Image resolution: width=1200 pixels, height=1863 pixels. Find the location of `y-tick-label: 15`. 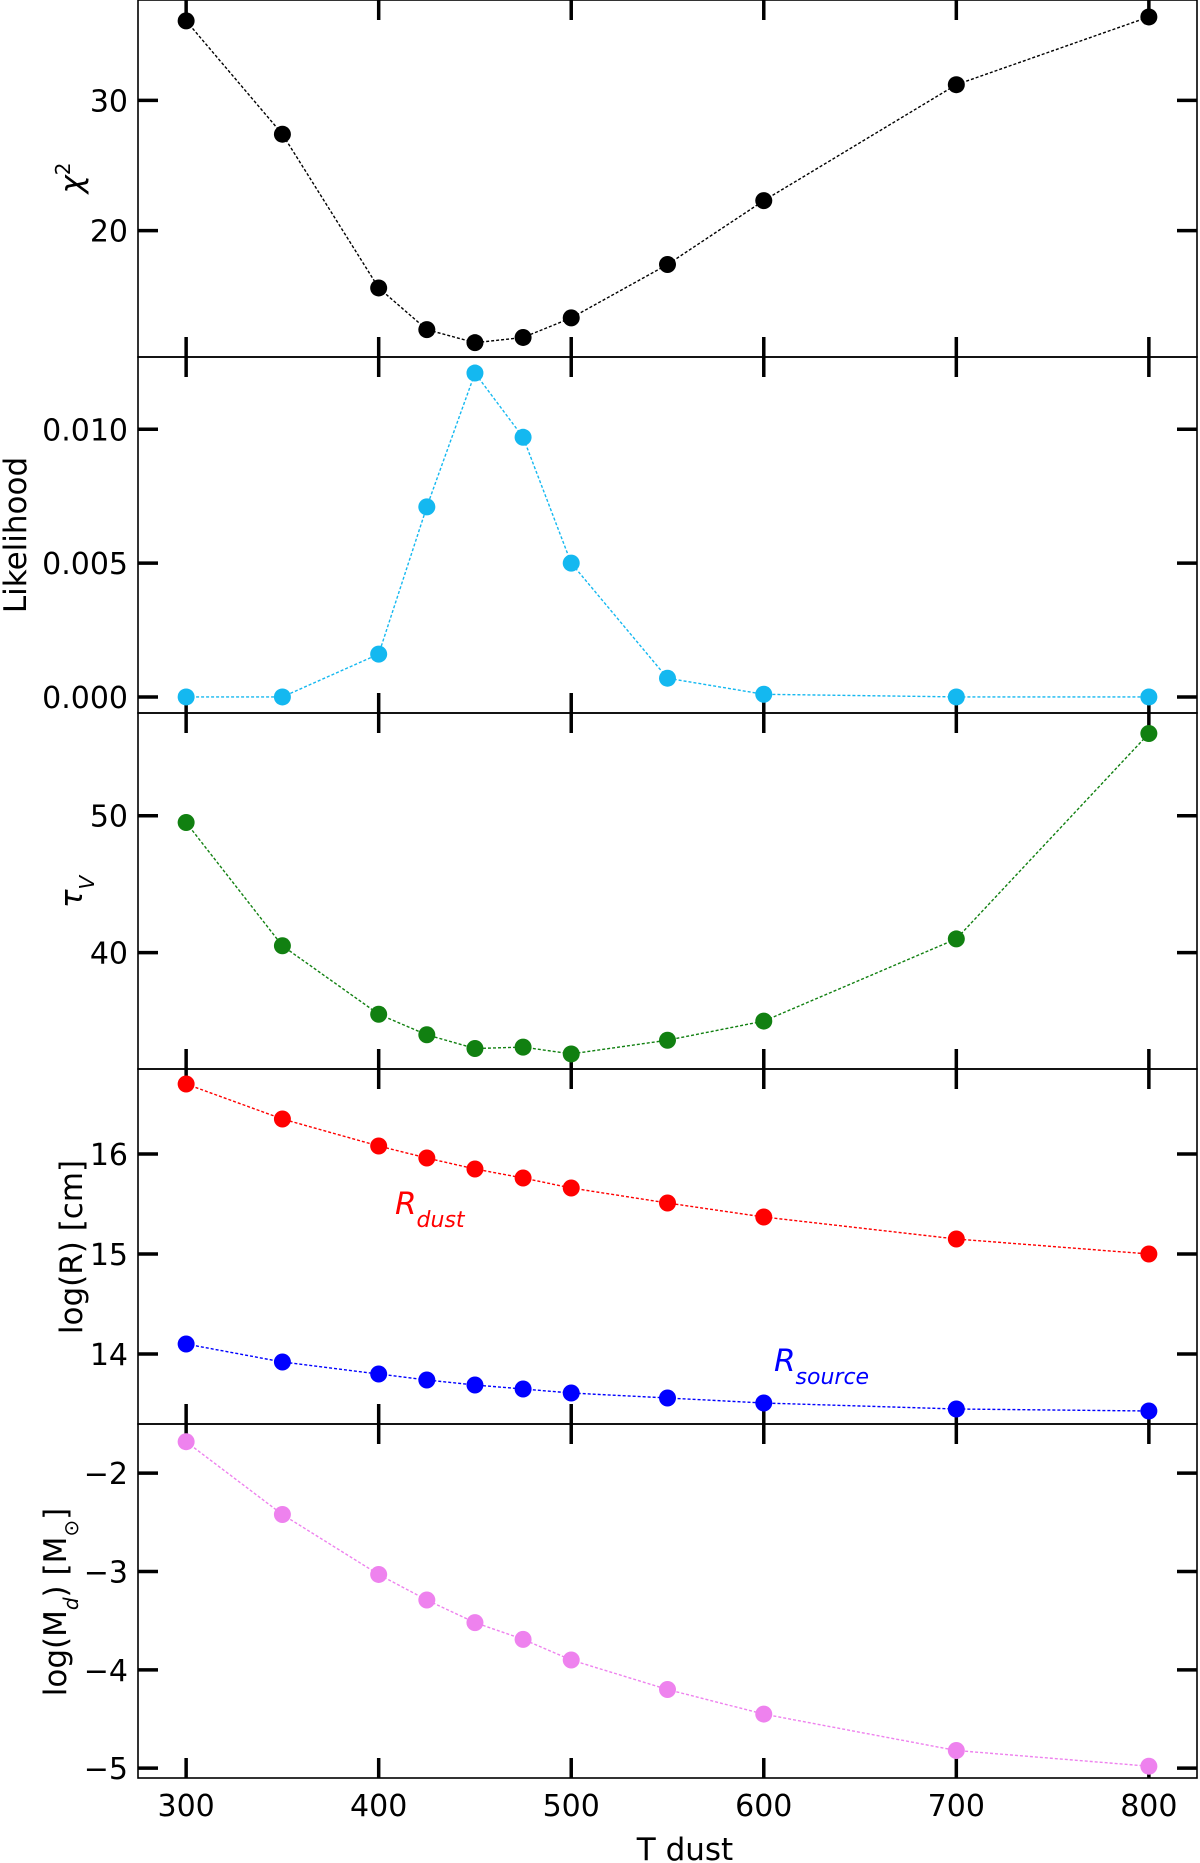

y-tick-label: 15 is located at coordinates (109, 1255).